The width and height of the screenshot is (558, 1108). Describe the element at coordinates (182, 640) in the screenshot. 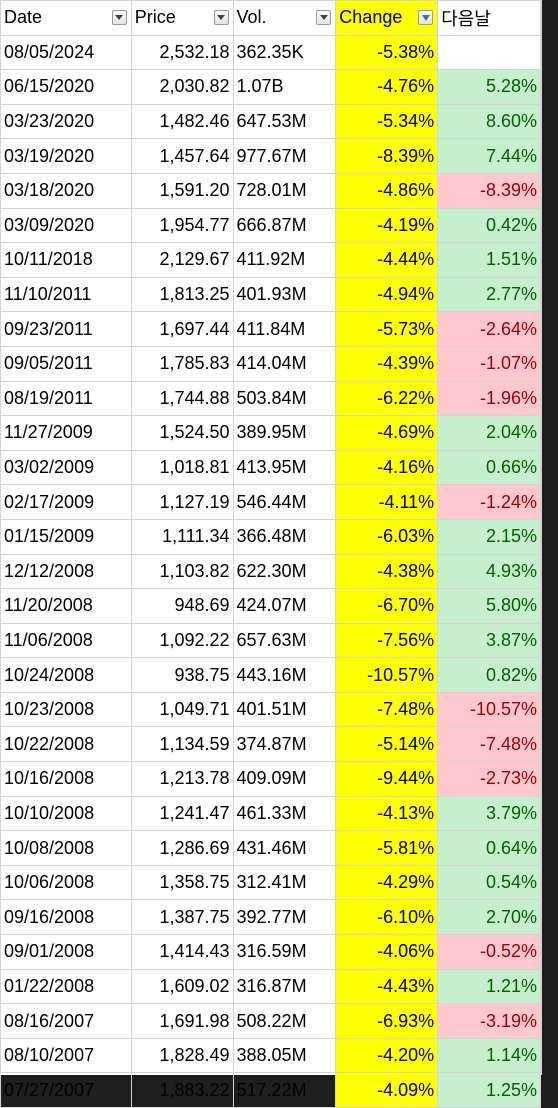

I see `cell-price: 1,092.22` at that location.